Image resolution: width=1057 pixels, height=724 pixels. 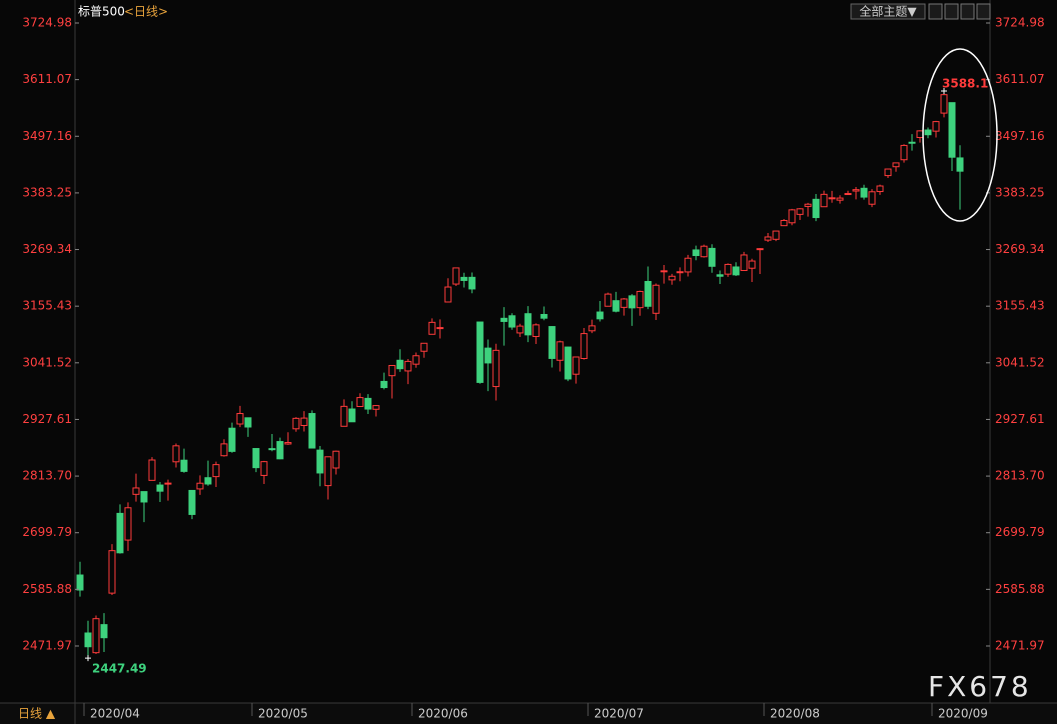 What do you see at coordinates (47, 532) in the screenshot?
I see `y-tick-label: 2699.79` at bounding box center [47, 532].